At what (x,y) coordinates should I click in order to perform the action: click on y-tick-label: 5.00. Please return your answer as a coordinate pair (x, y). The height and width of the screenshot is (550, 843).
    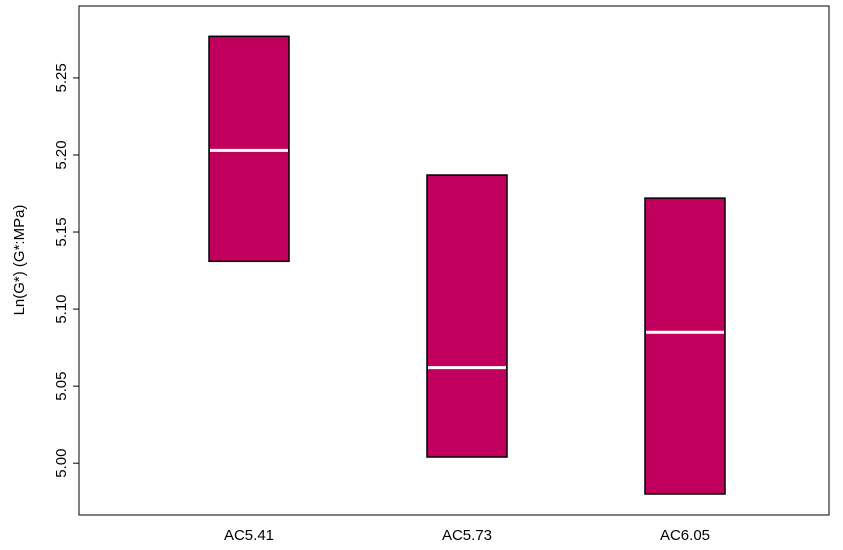
    Looking at the image, I should click on (61, 463).